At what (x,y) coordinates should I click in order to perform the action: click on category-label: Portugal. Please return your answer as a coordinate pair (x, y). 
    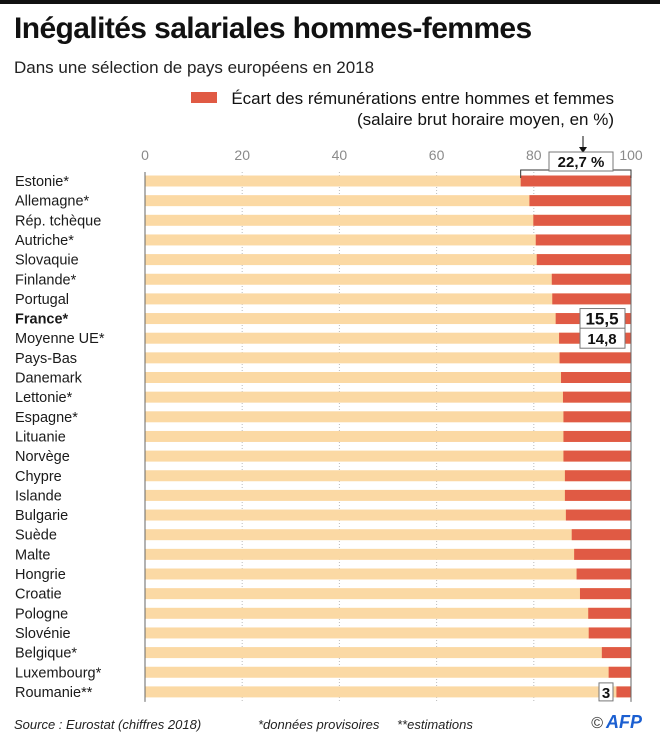
    Looking at the image, I should click on (42, 300).